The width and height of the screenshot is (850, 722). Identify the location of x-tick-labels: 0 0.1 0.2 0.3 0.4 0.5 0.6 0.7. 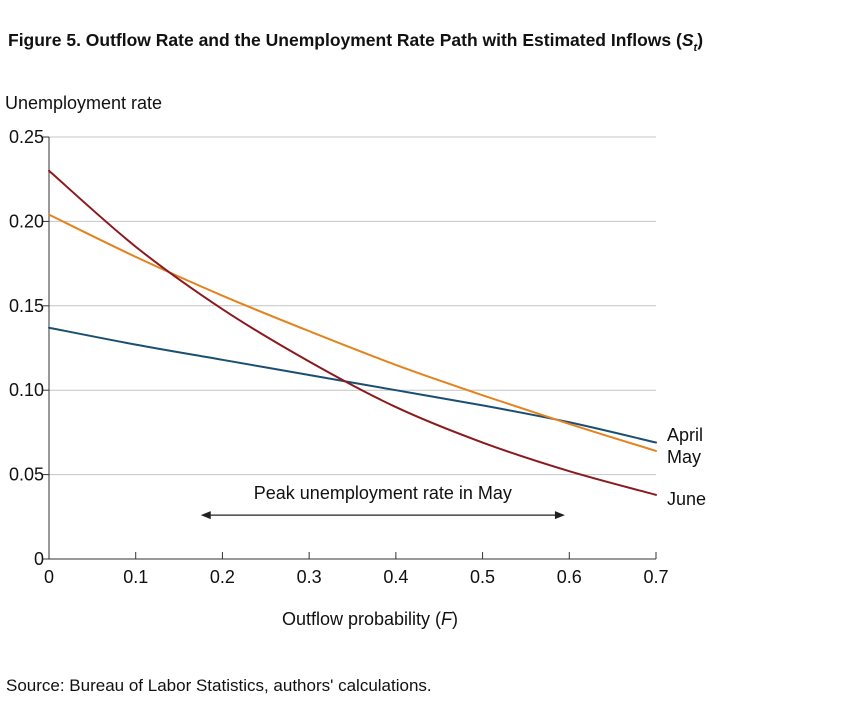
(356, 577).